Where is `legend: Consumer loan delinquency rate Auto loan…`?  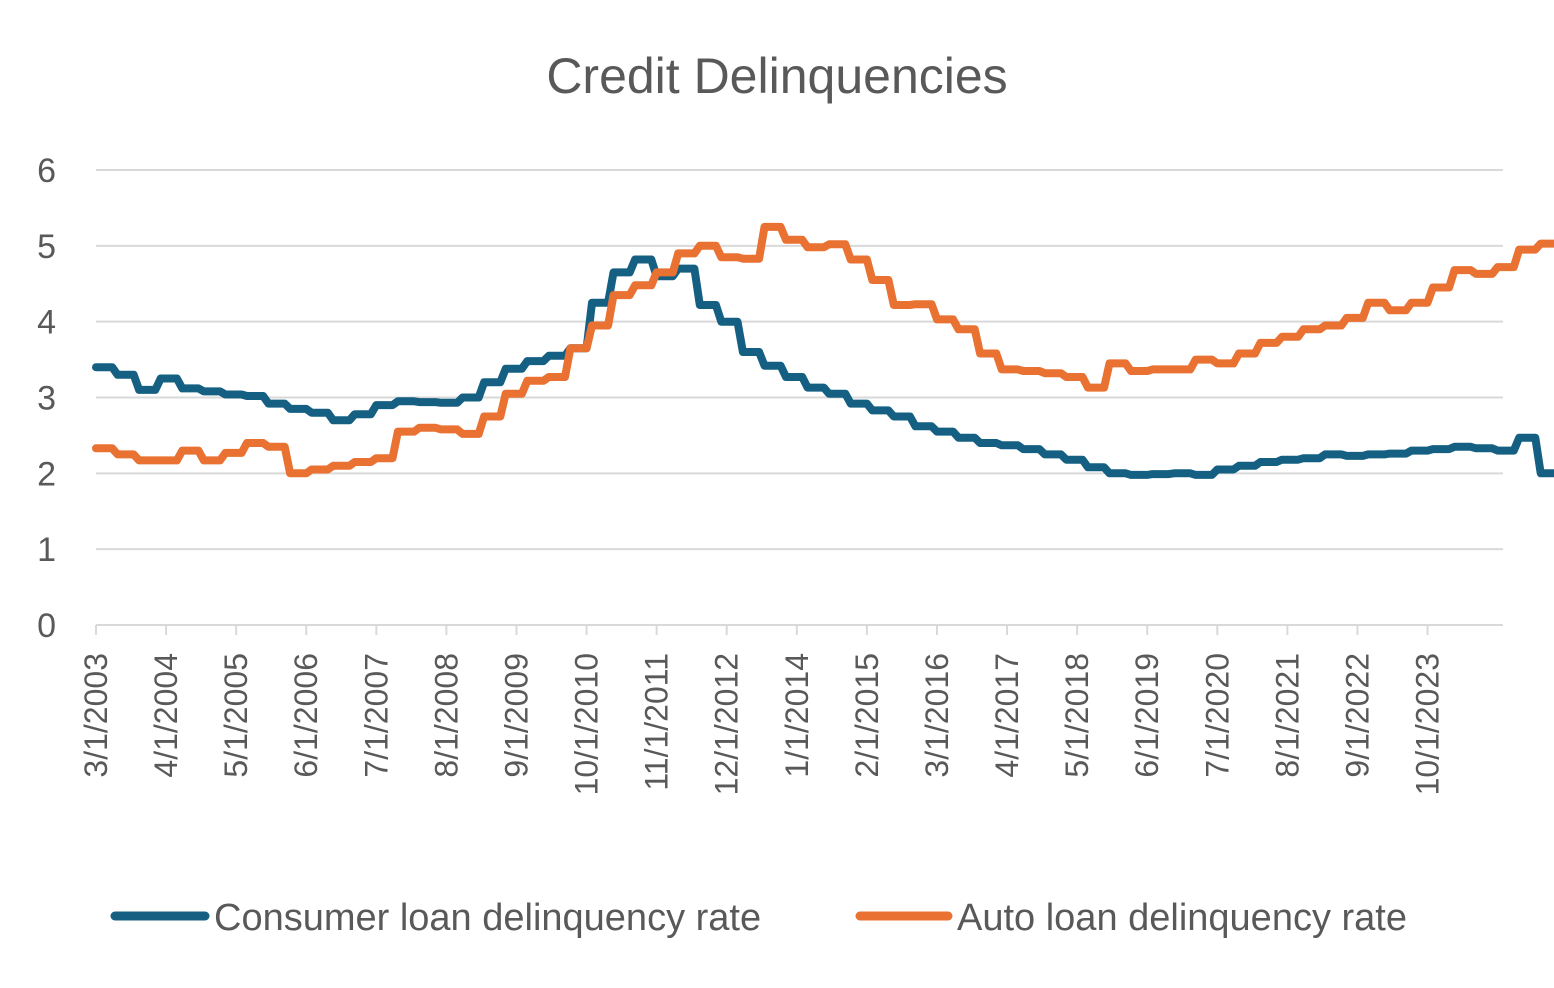
legend: Consumer loan delinquency rate Auto loan… is located at coordinates (758, 918).